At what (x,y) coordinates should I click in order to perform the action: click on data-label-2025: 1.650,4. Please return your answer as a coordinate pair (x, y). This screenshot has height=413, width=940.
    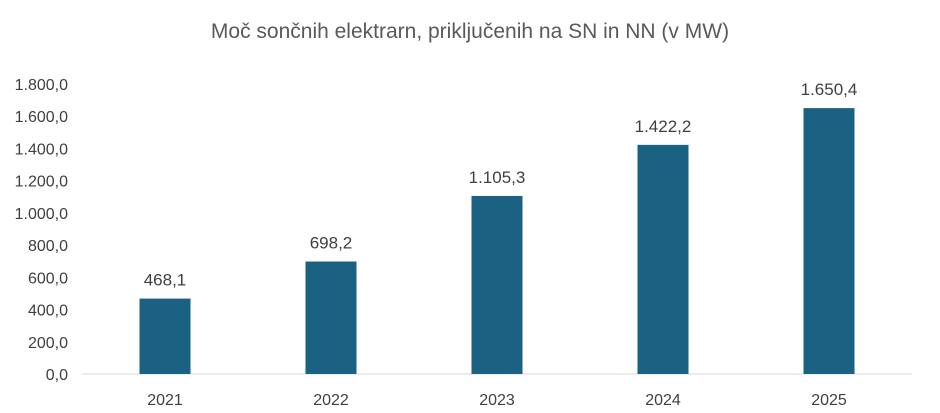
    Looking at the image, I should click on (829, 89).